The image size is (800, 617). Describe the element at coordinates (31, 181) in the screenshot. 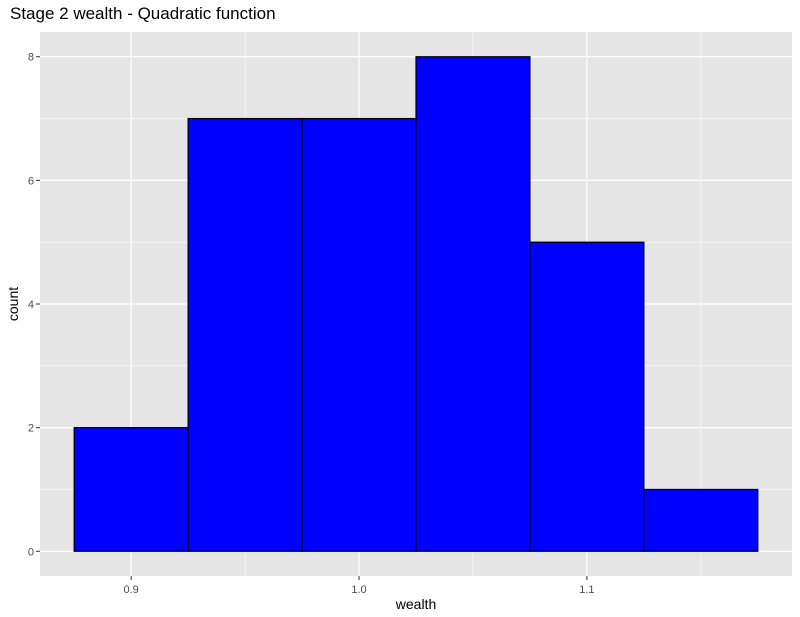

I see `y-tick-label: 6` at that location.